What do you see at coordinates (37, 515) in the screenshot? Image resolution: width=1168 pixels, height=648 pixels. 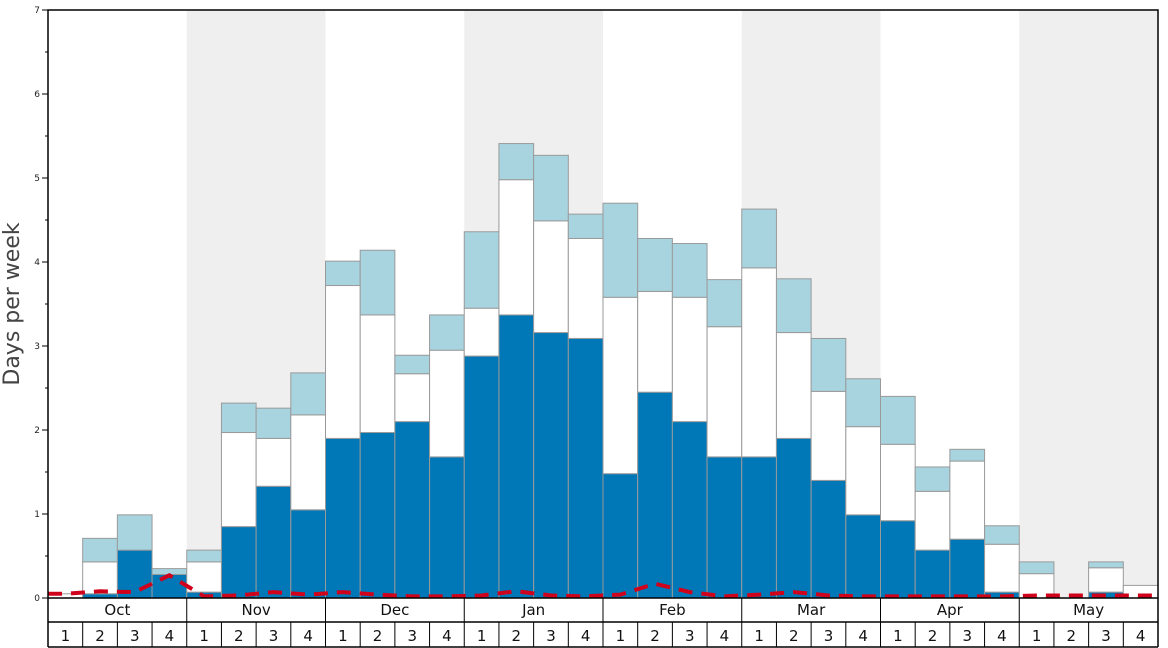 I see `y-tick-label: 1` at bounding box center [37, 515].